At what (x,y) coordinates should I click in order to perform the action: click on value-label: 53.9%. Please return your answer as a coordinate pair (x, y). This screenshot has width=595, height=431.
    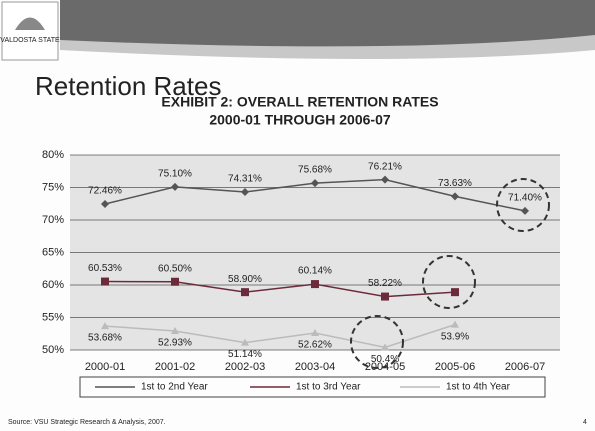
    Looking at the image, I should click on (455, 336).